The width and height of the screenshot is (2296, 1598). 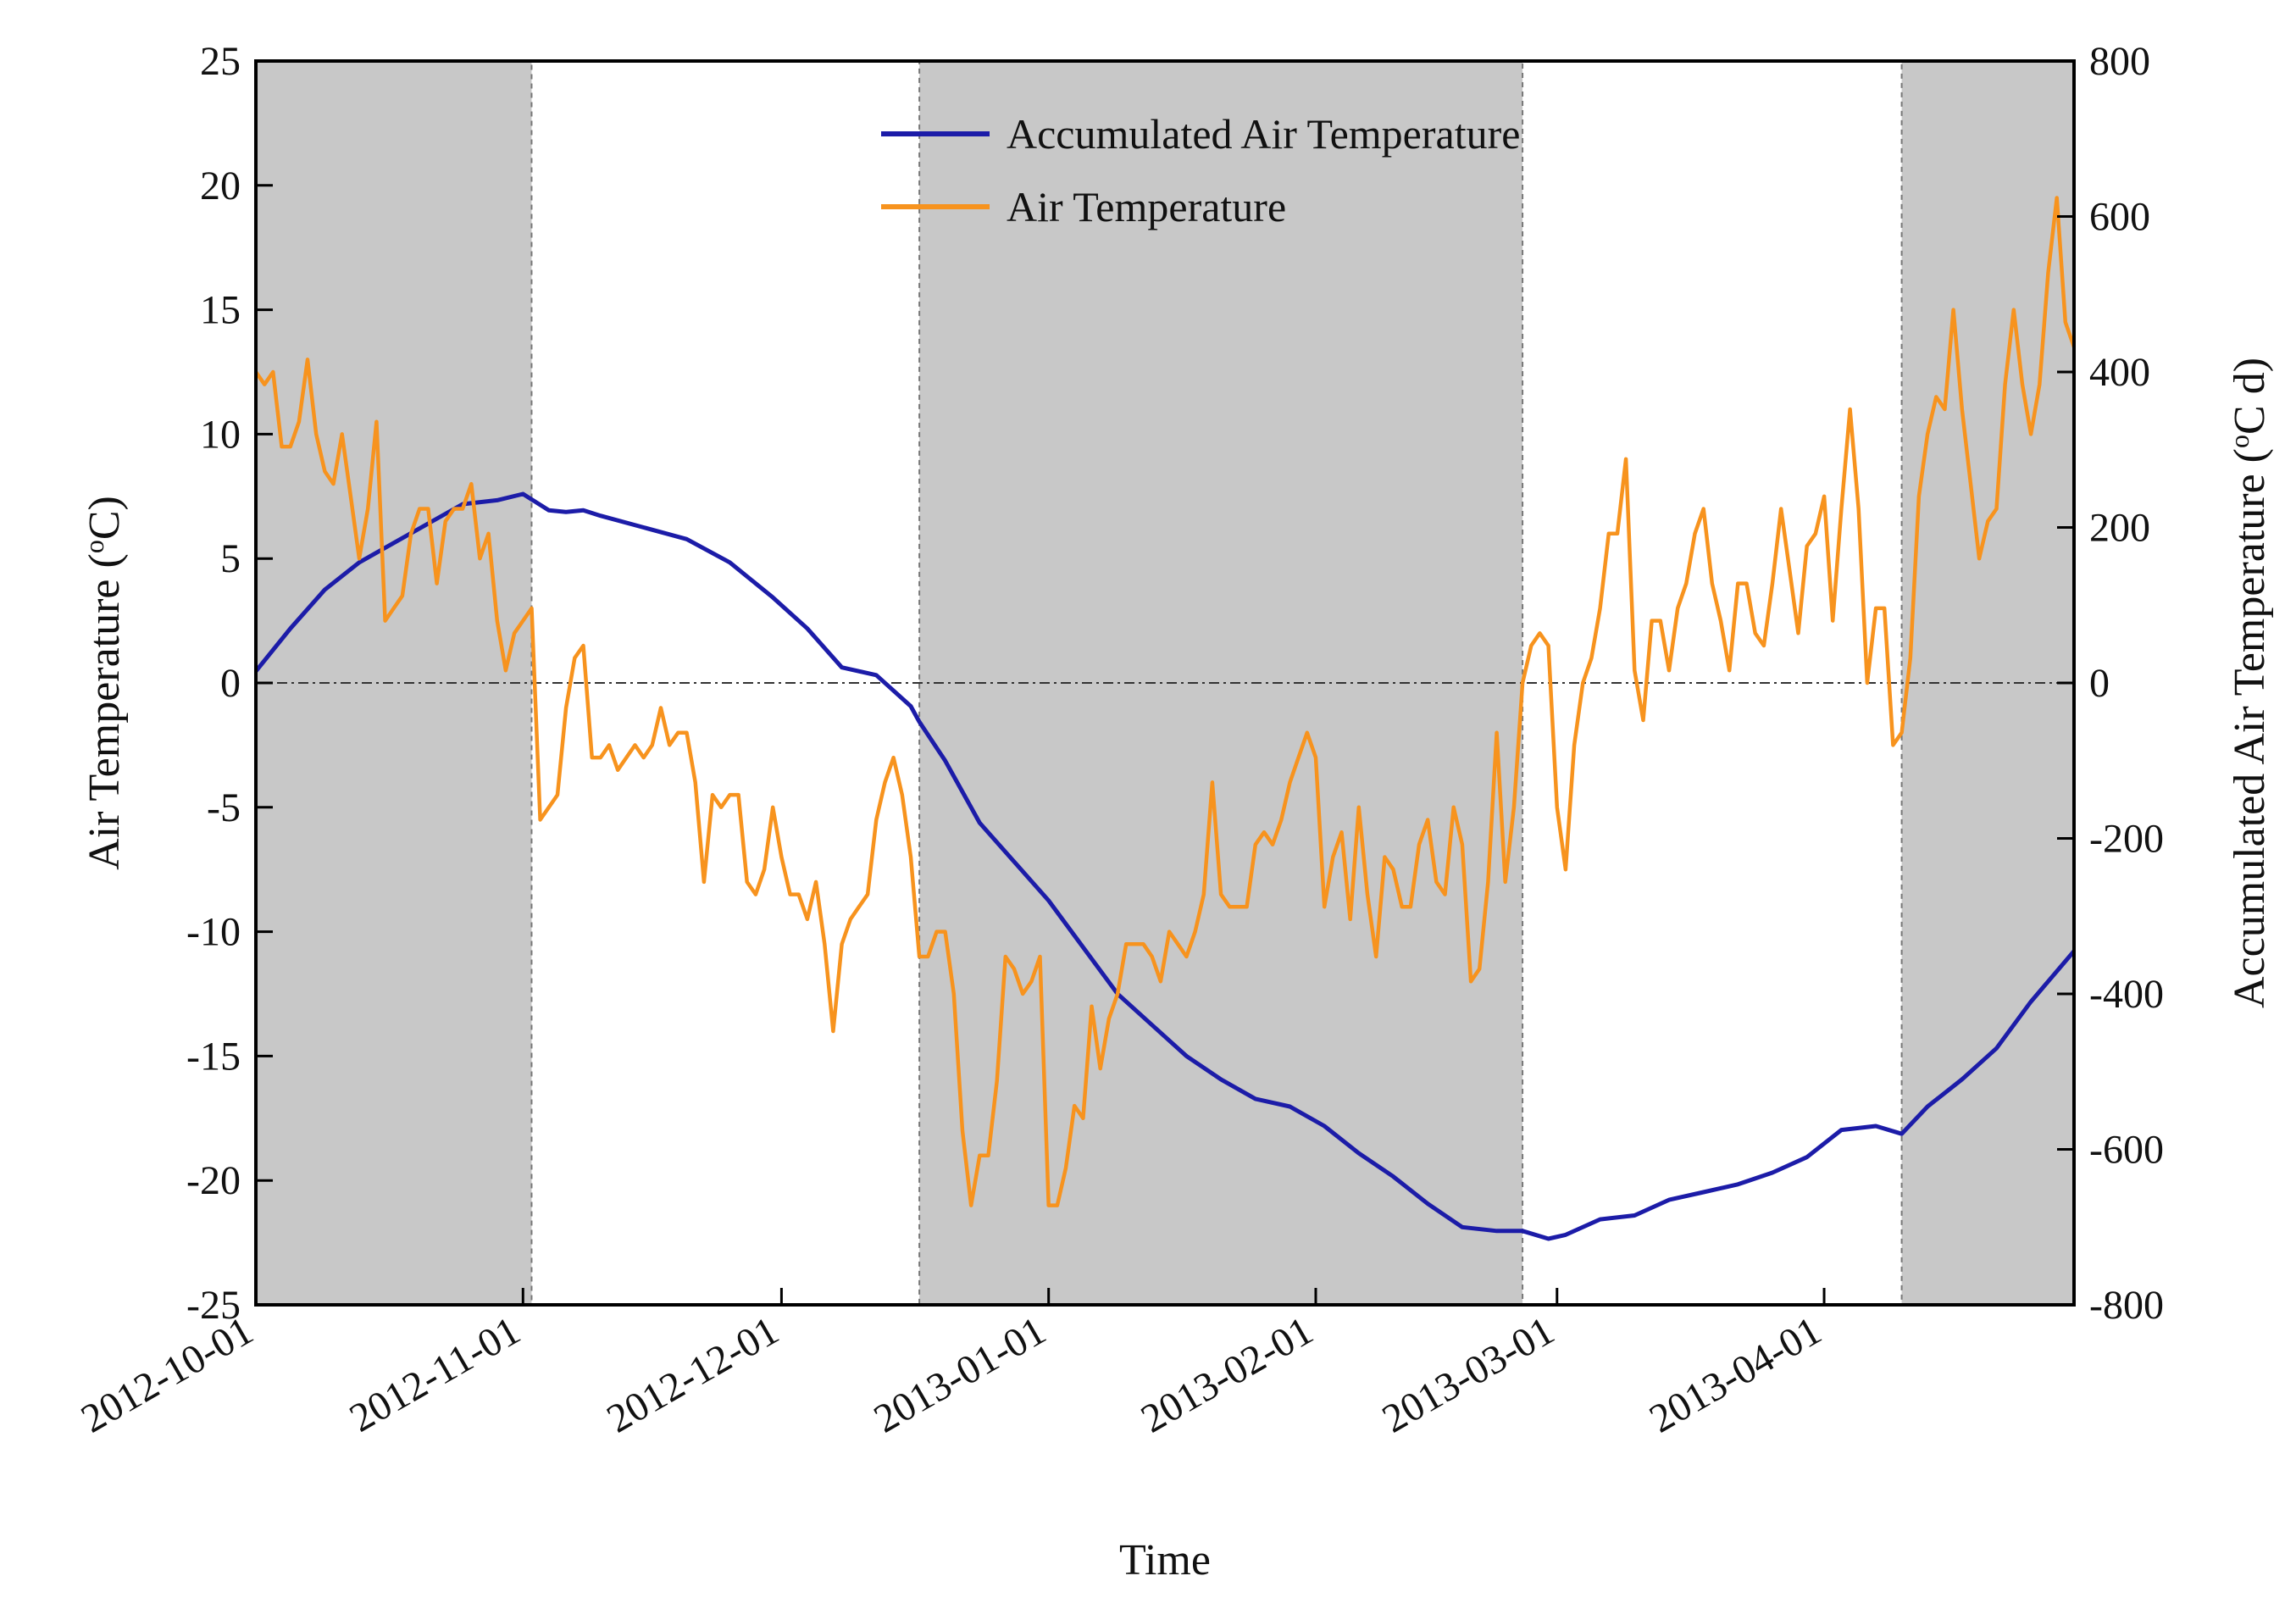 I want to click on right-tick-label: 800, so click(x=2119, y=61).